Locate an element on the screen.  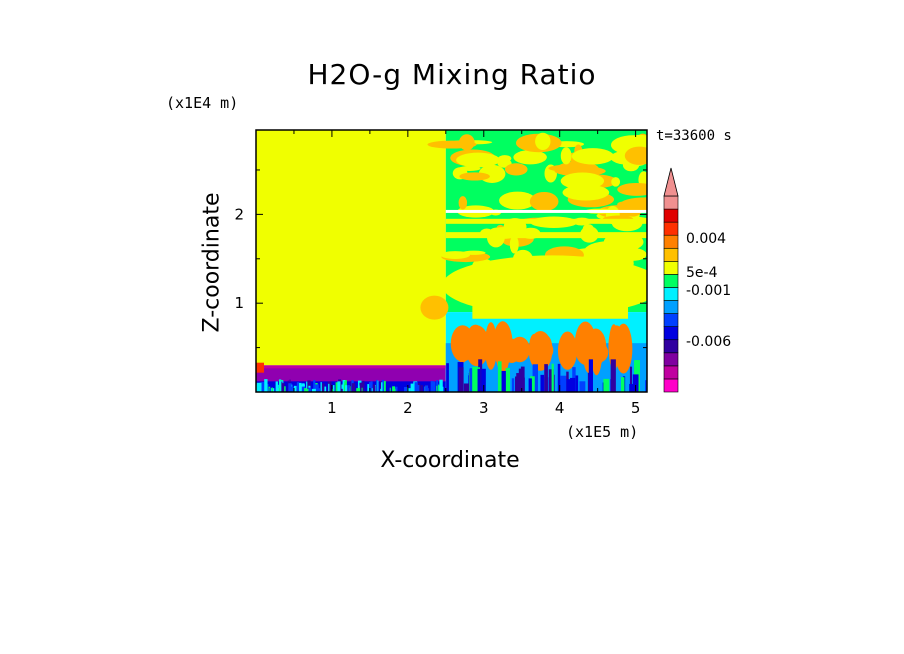
x-unit-label: (x1E5 m) is located at coordinates (602, 432).